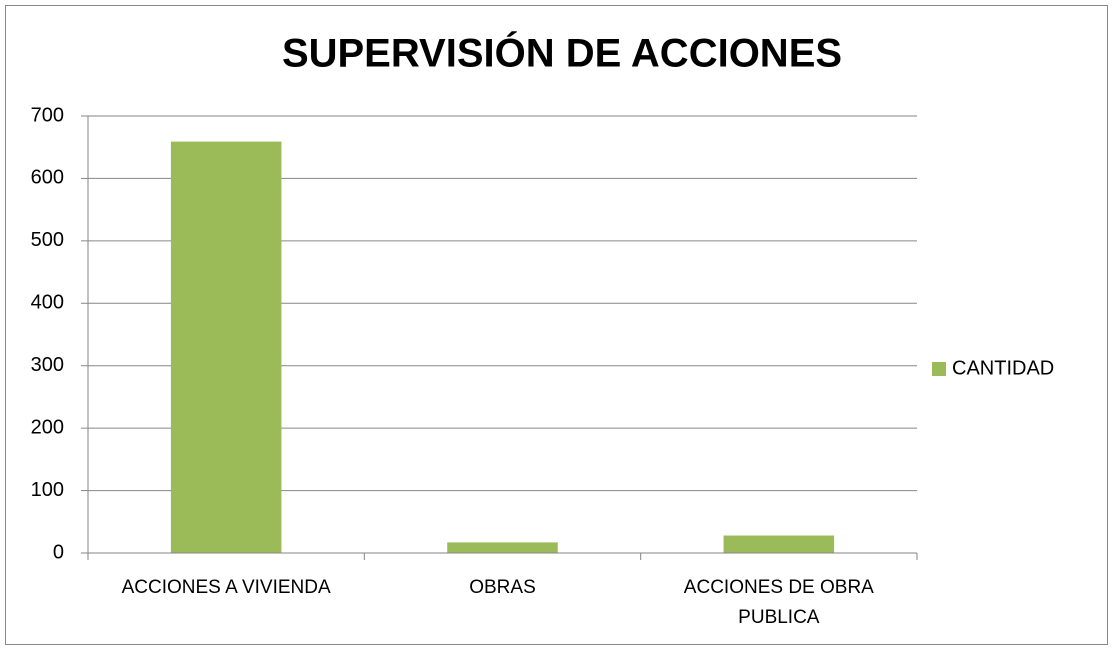  Describe the element at coordinates (47, 115) in the screenshot. I see `y-tick-label: 700` at that location.